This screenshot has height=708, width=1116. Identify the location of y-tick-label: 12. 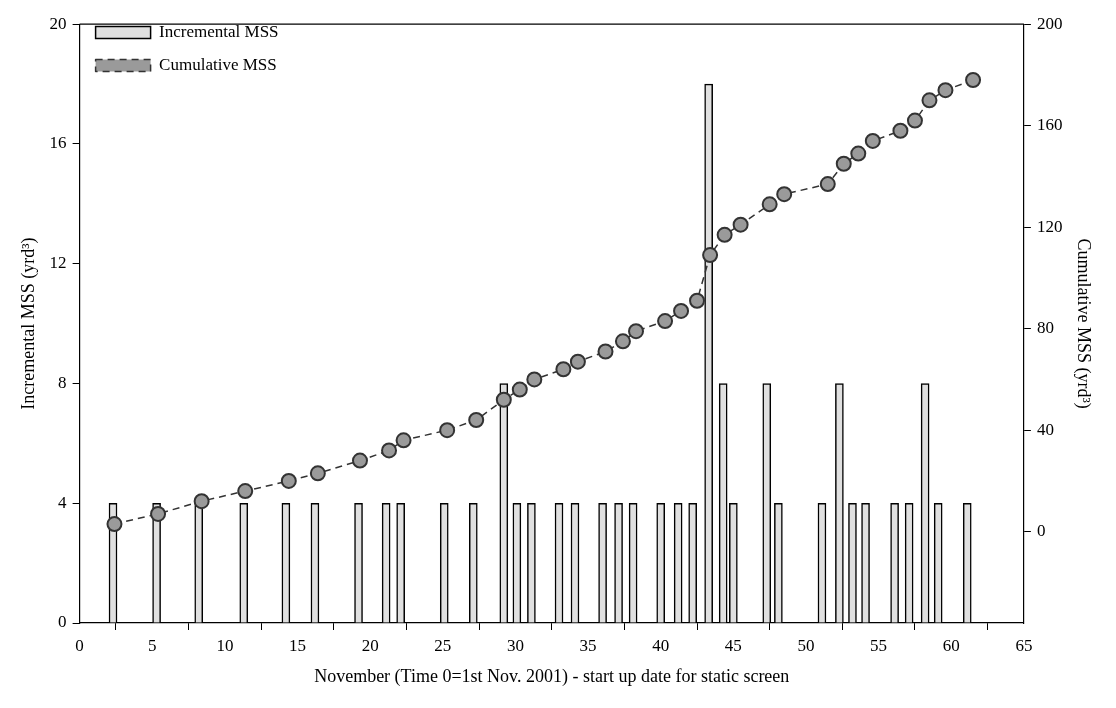
(58, 263).